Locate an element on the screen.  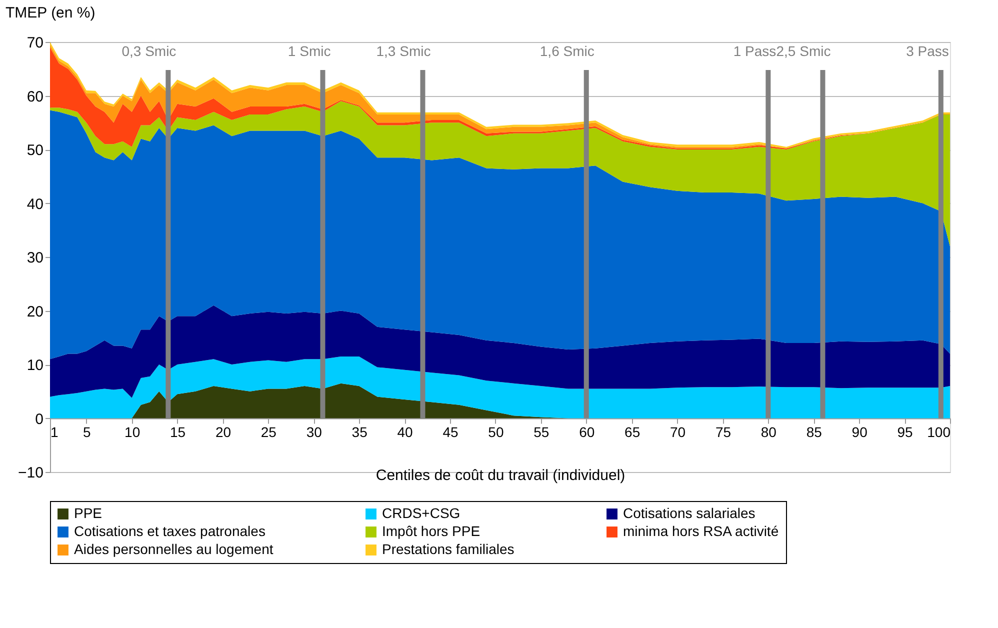
x-tick-label: 10 is located at coordinates (132, 432).